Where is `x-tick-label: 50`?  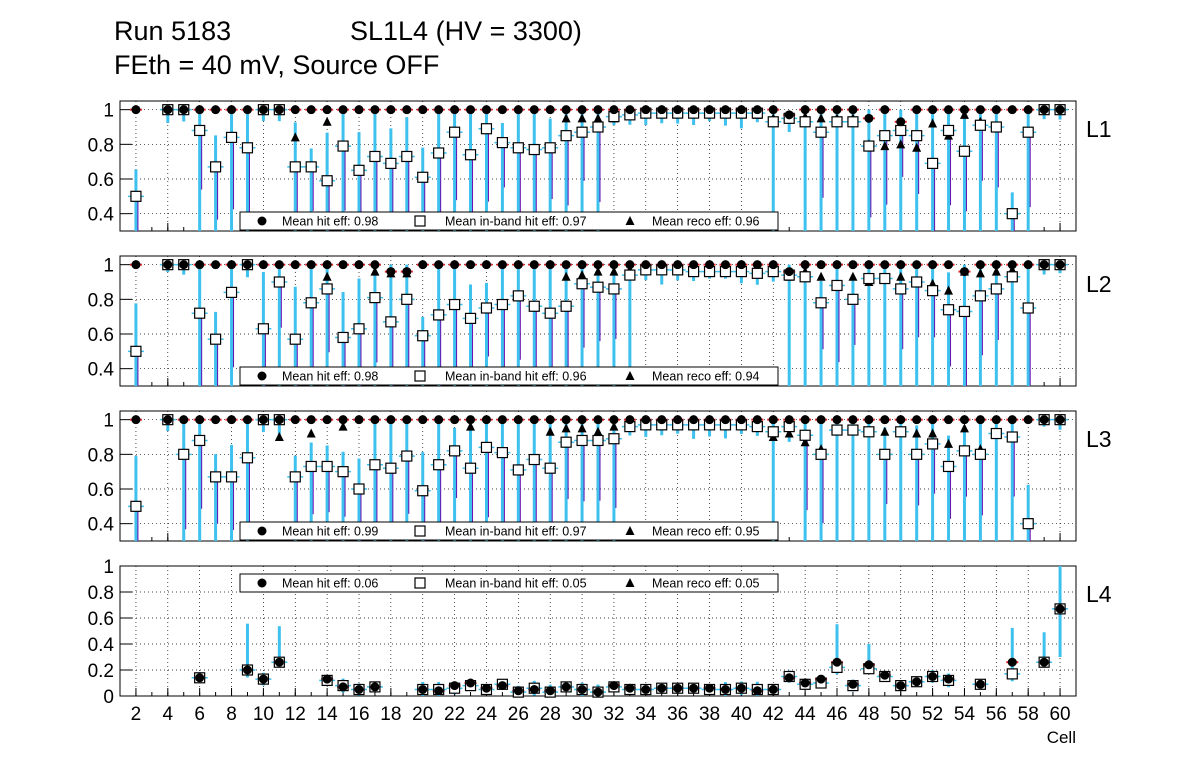 x-tick-label: 50 is located at coordinates (900, 714).